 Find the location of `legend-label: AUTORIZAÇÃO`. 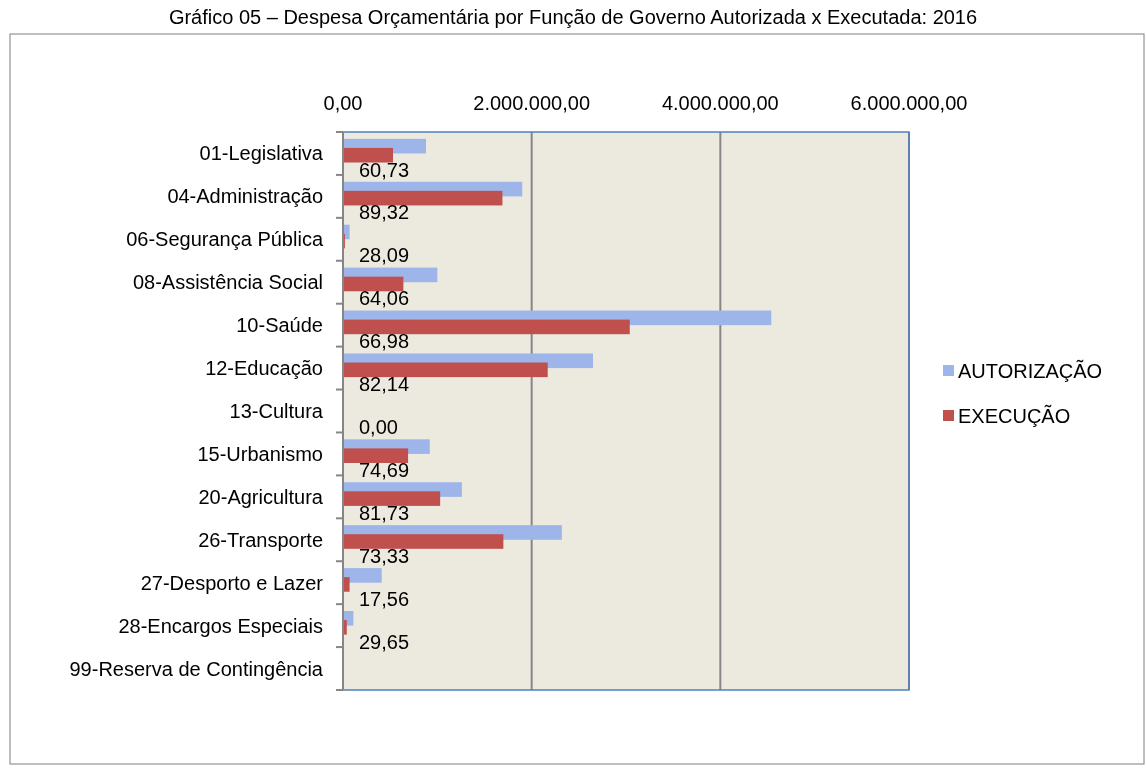

legend-label: AUTORIZAÇÃO is located at coordinates (1030, 370).